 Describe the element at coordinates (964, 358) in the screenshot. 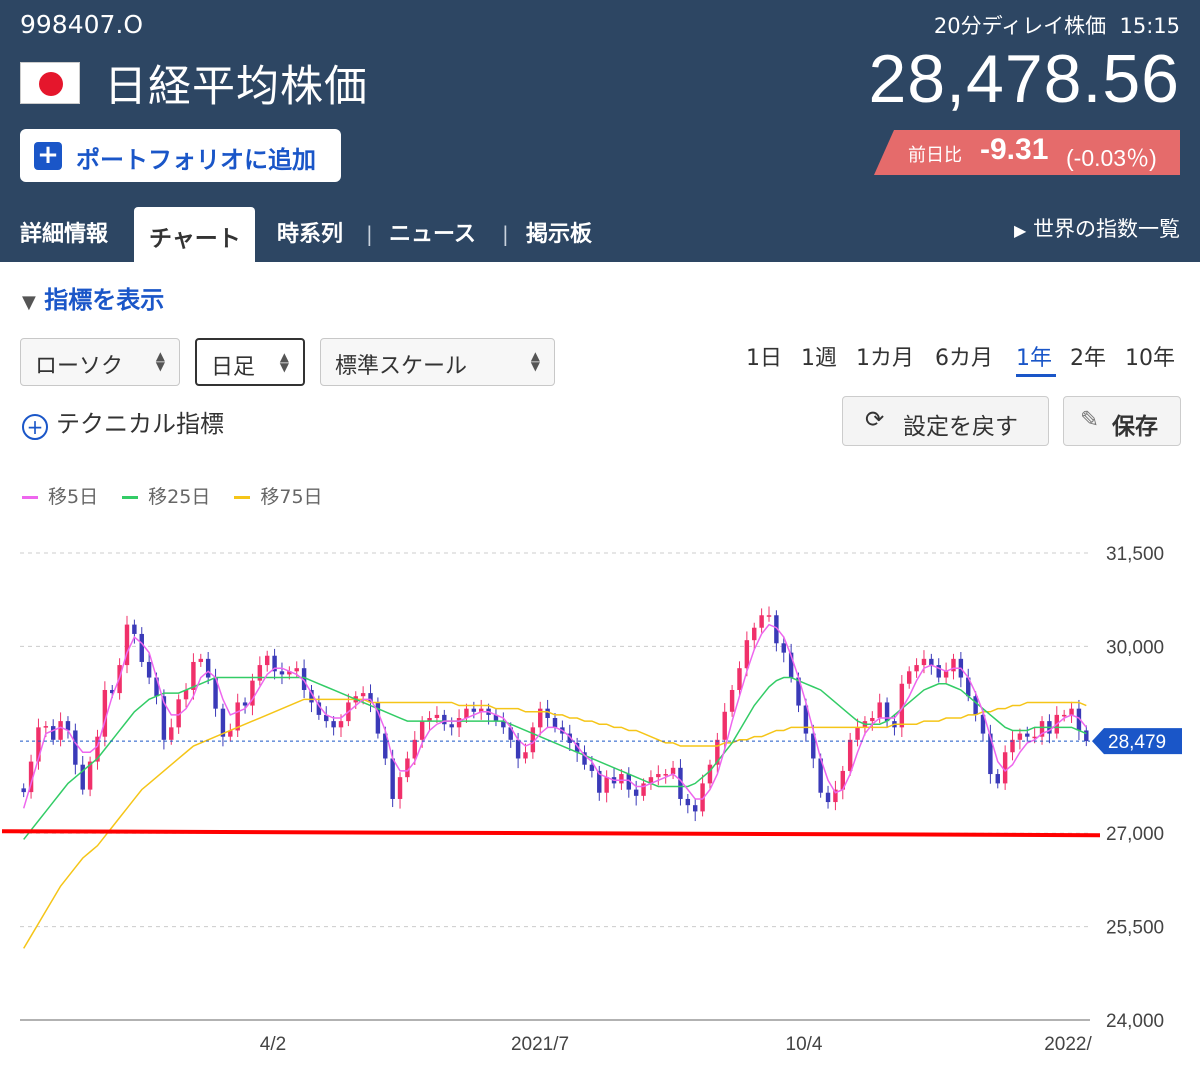

I see `range-6m: 6カ月` at that location.